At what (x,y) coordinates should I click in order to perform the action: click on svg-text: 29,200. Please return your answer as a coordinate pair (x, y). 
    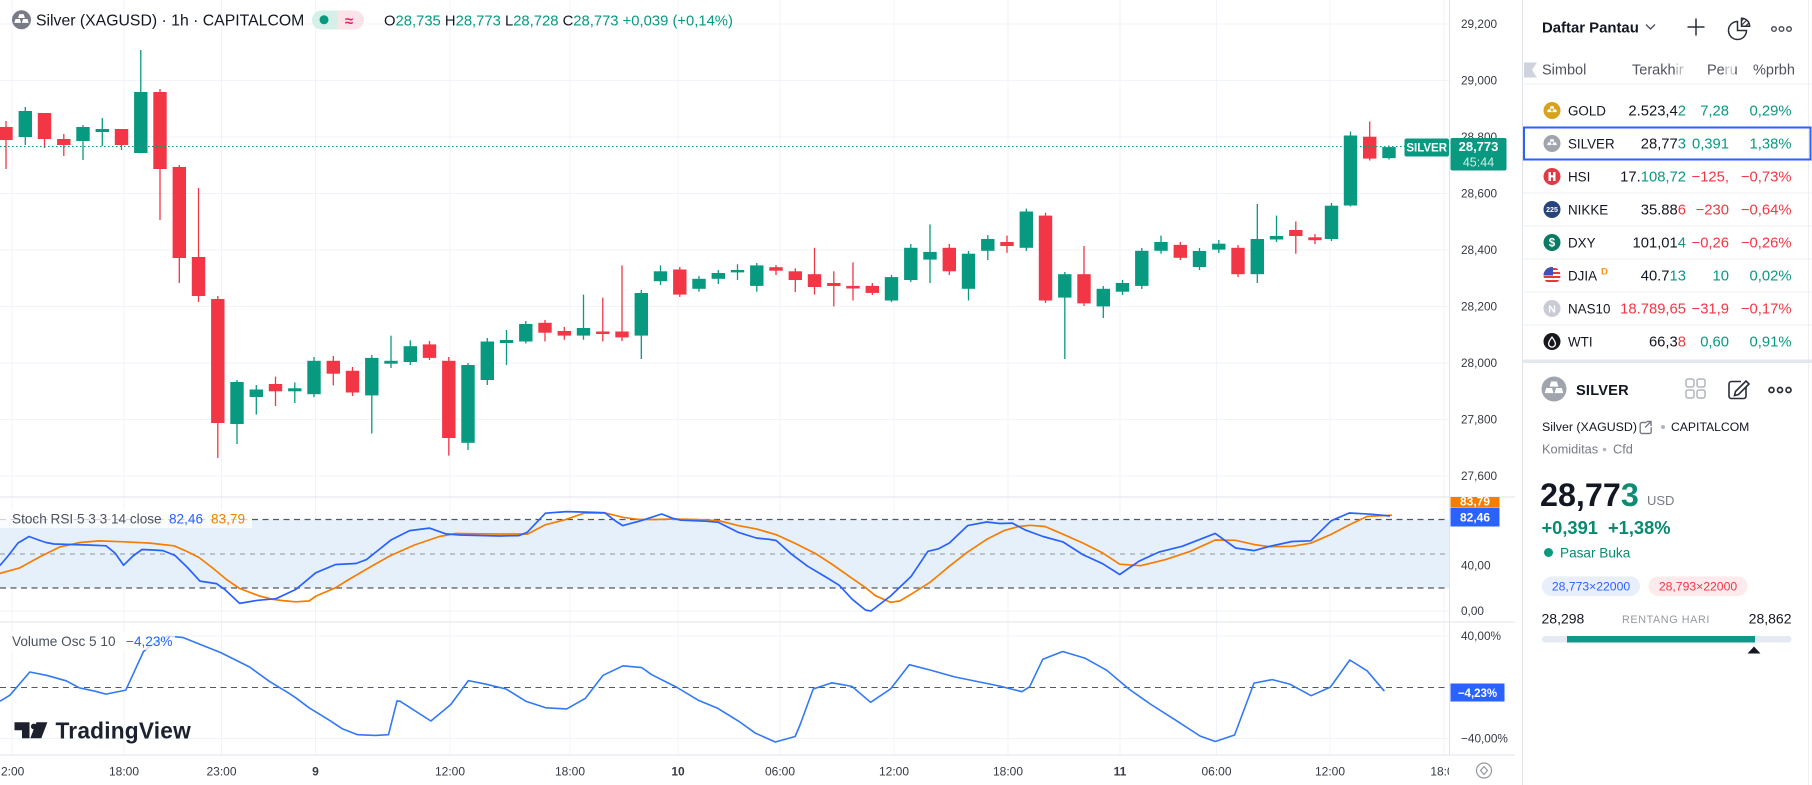
    Looking at the image, I should click on (1479, 24).